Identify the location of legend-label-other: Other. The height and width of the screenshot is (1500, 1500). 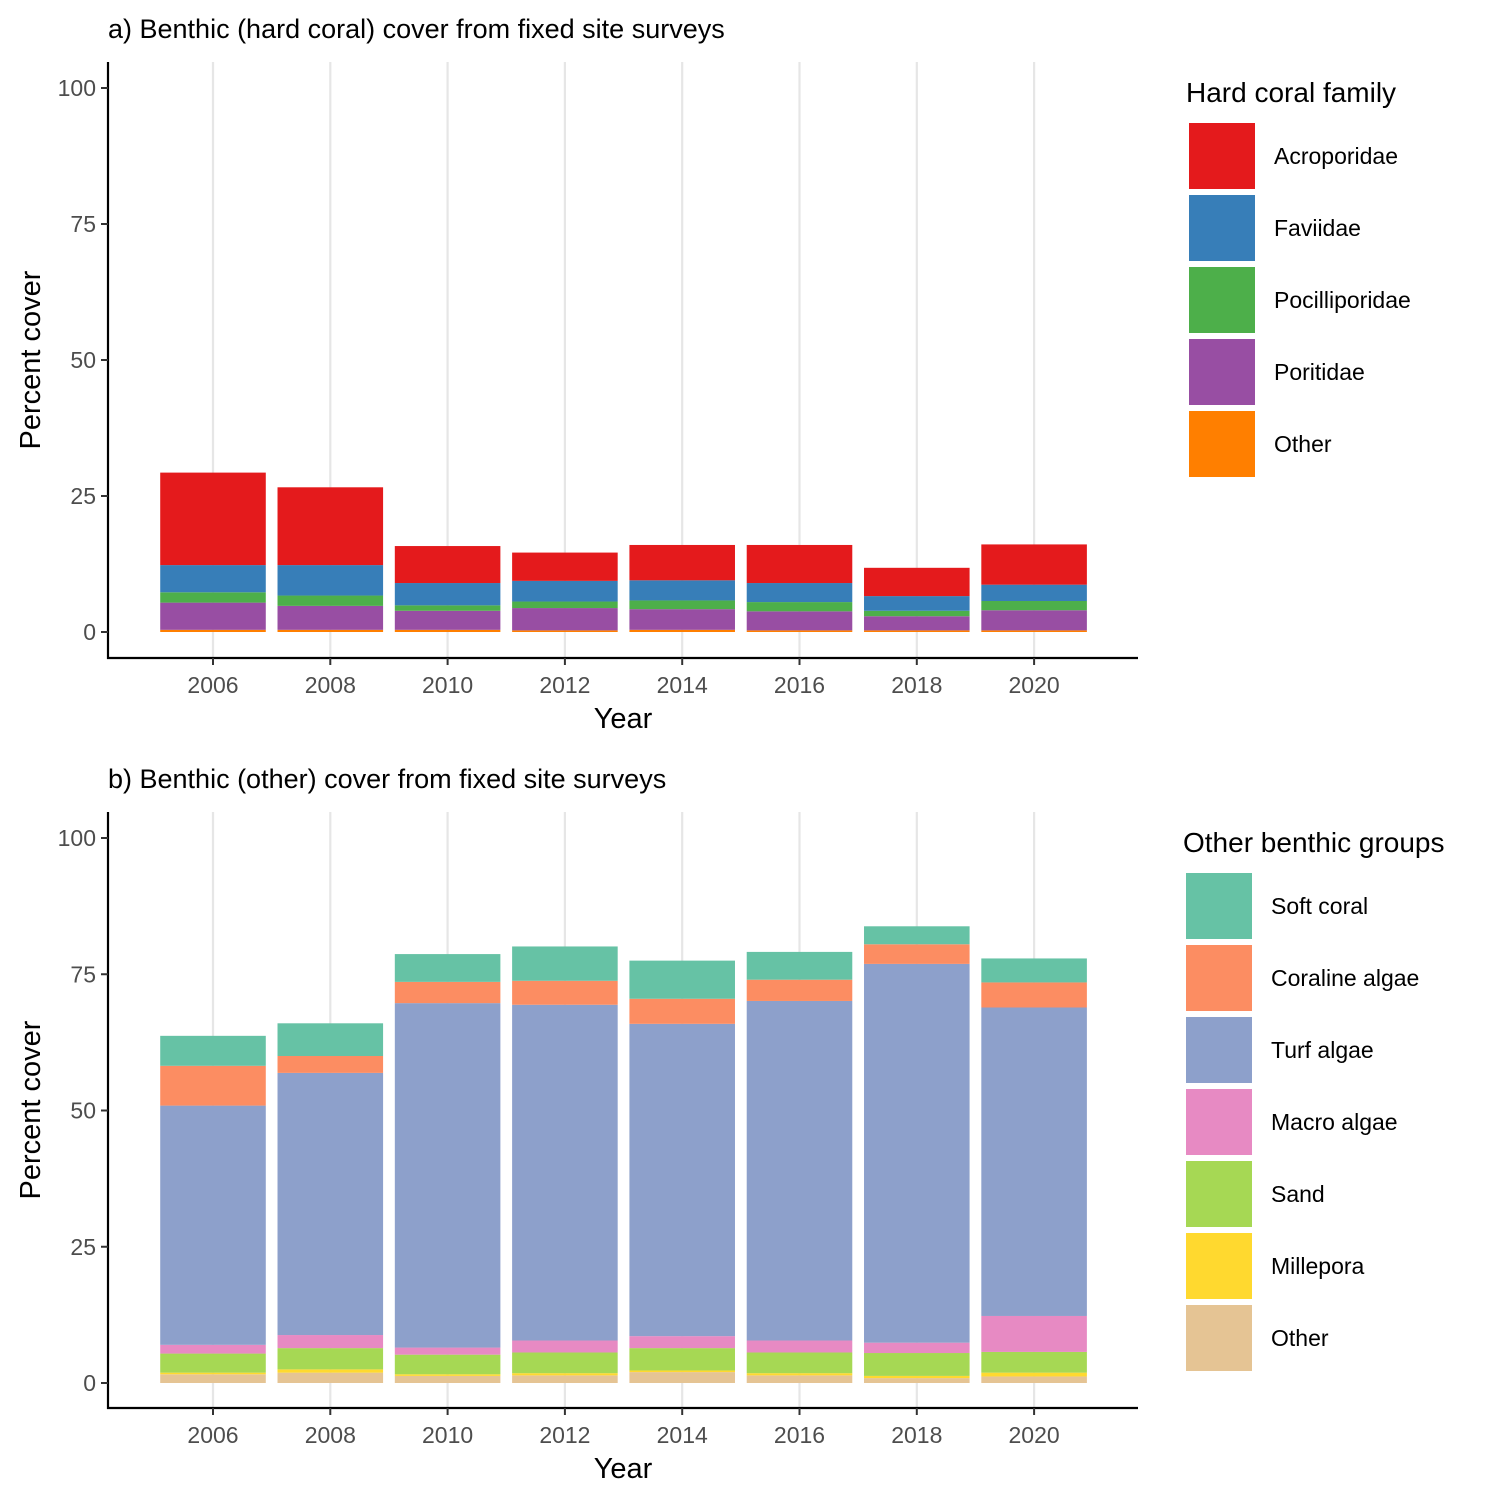
(1303, 444).